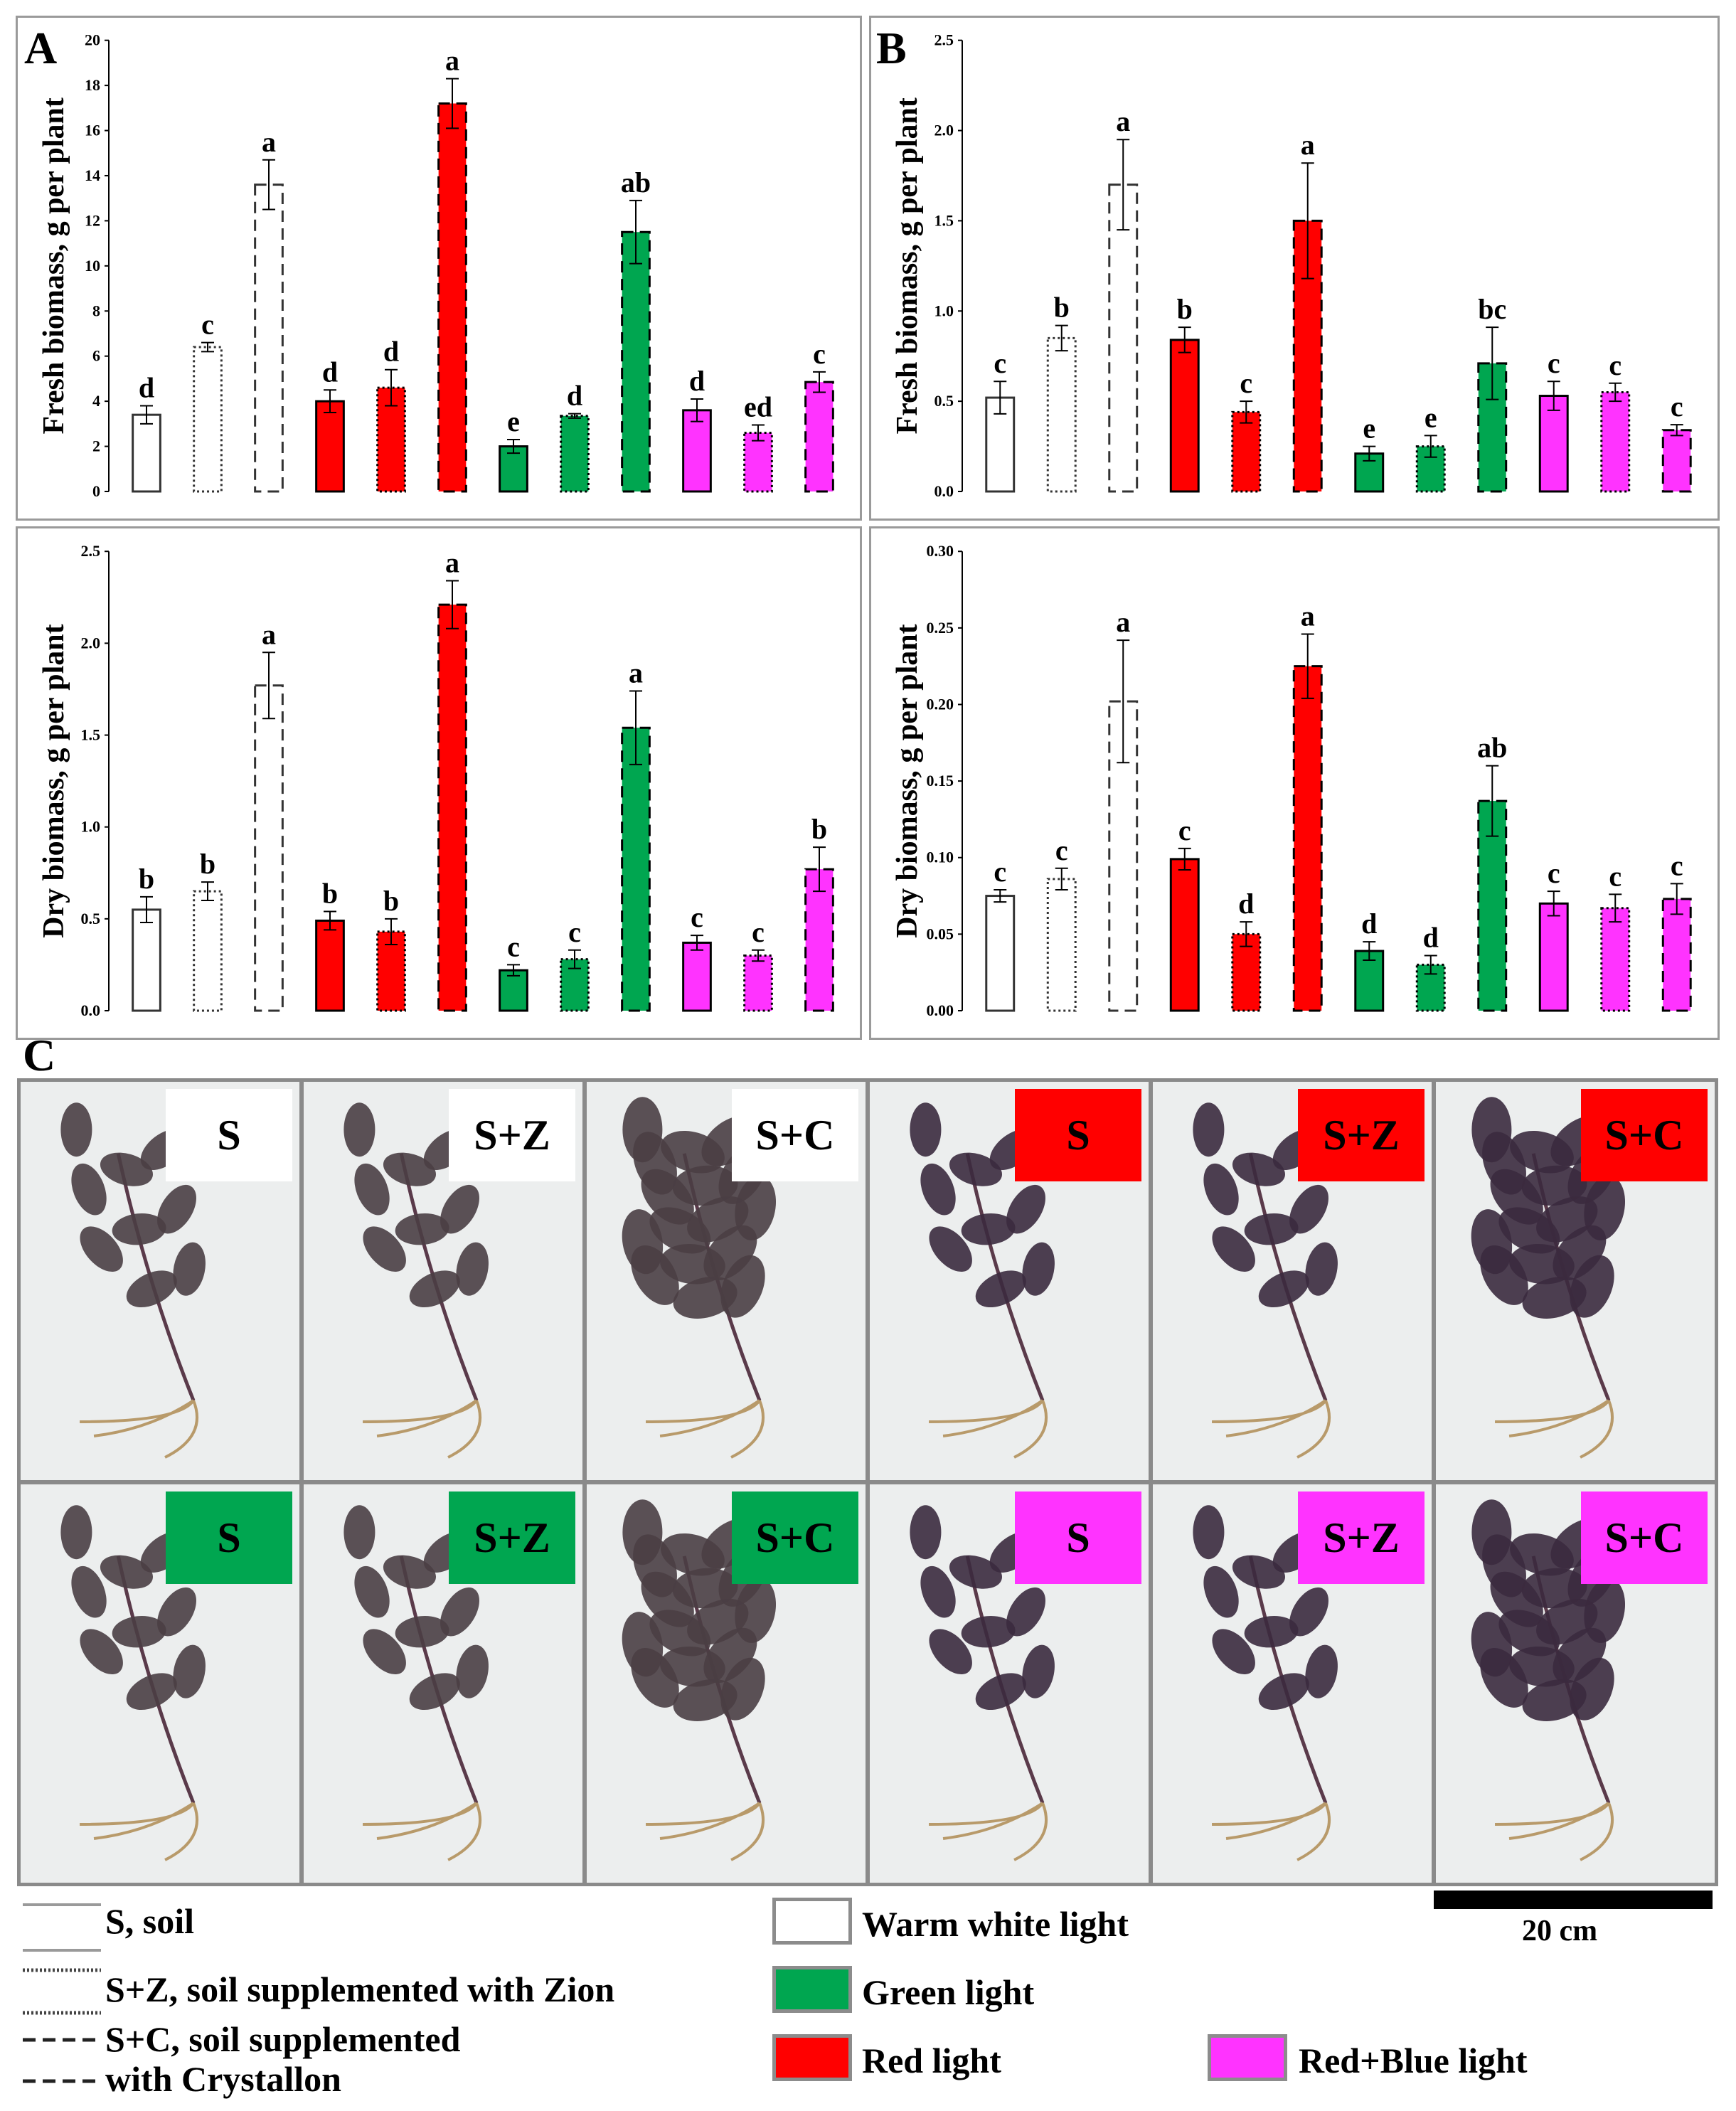  What do you see at coordinates (944, 130) in the screenshot?
I see `y-tick-label: 2.0` at bounding box center [944, 130].